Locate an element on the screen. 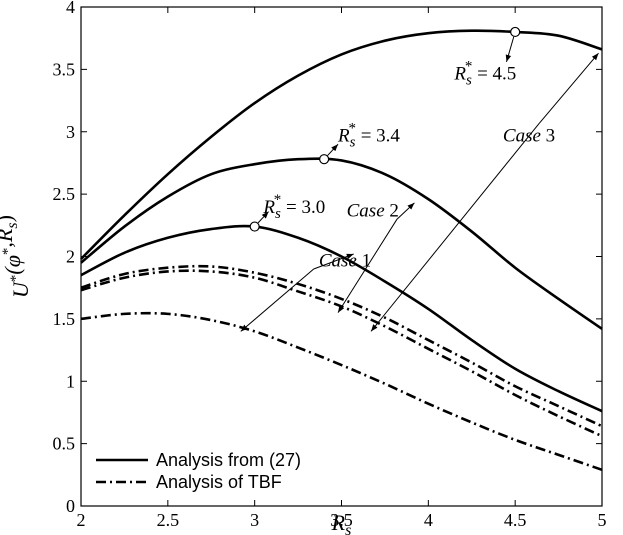 The height and width of the screenshot is (535, 623). x-tick-label-1: 2.5 is located at coordinates (168, 520).